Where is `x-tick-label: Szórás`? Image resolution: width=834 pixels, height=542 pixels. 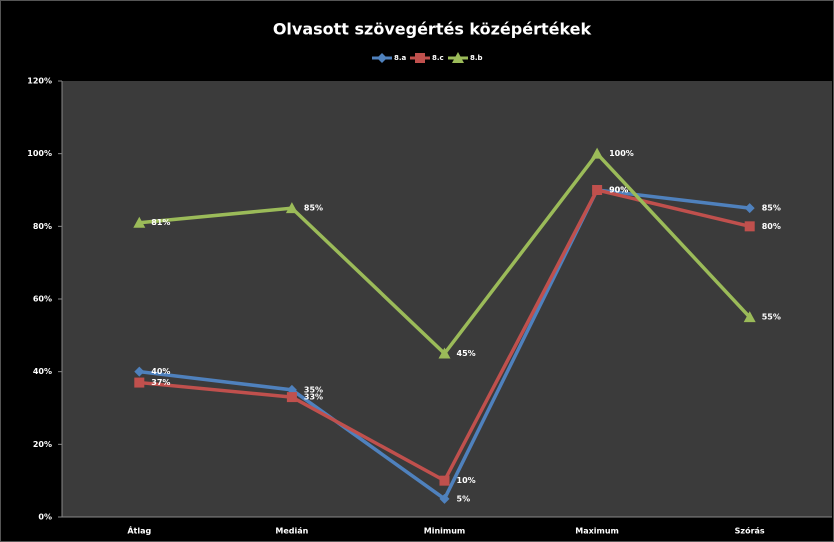 x-tick-label: Szórás is located at coordinates (750, 531).